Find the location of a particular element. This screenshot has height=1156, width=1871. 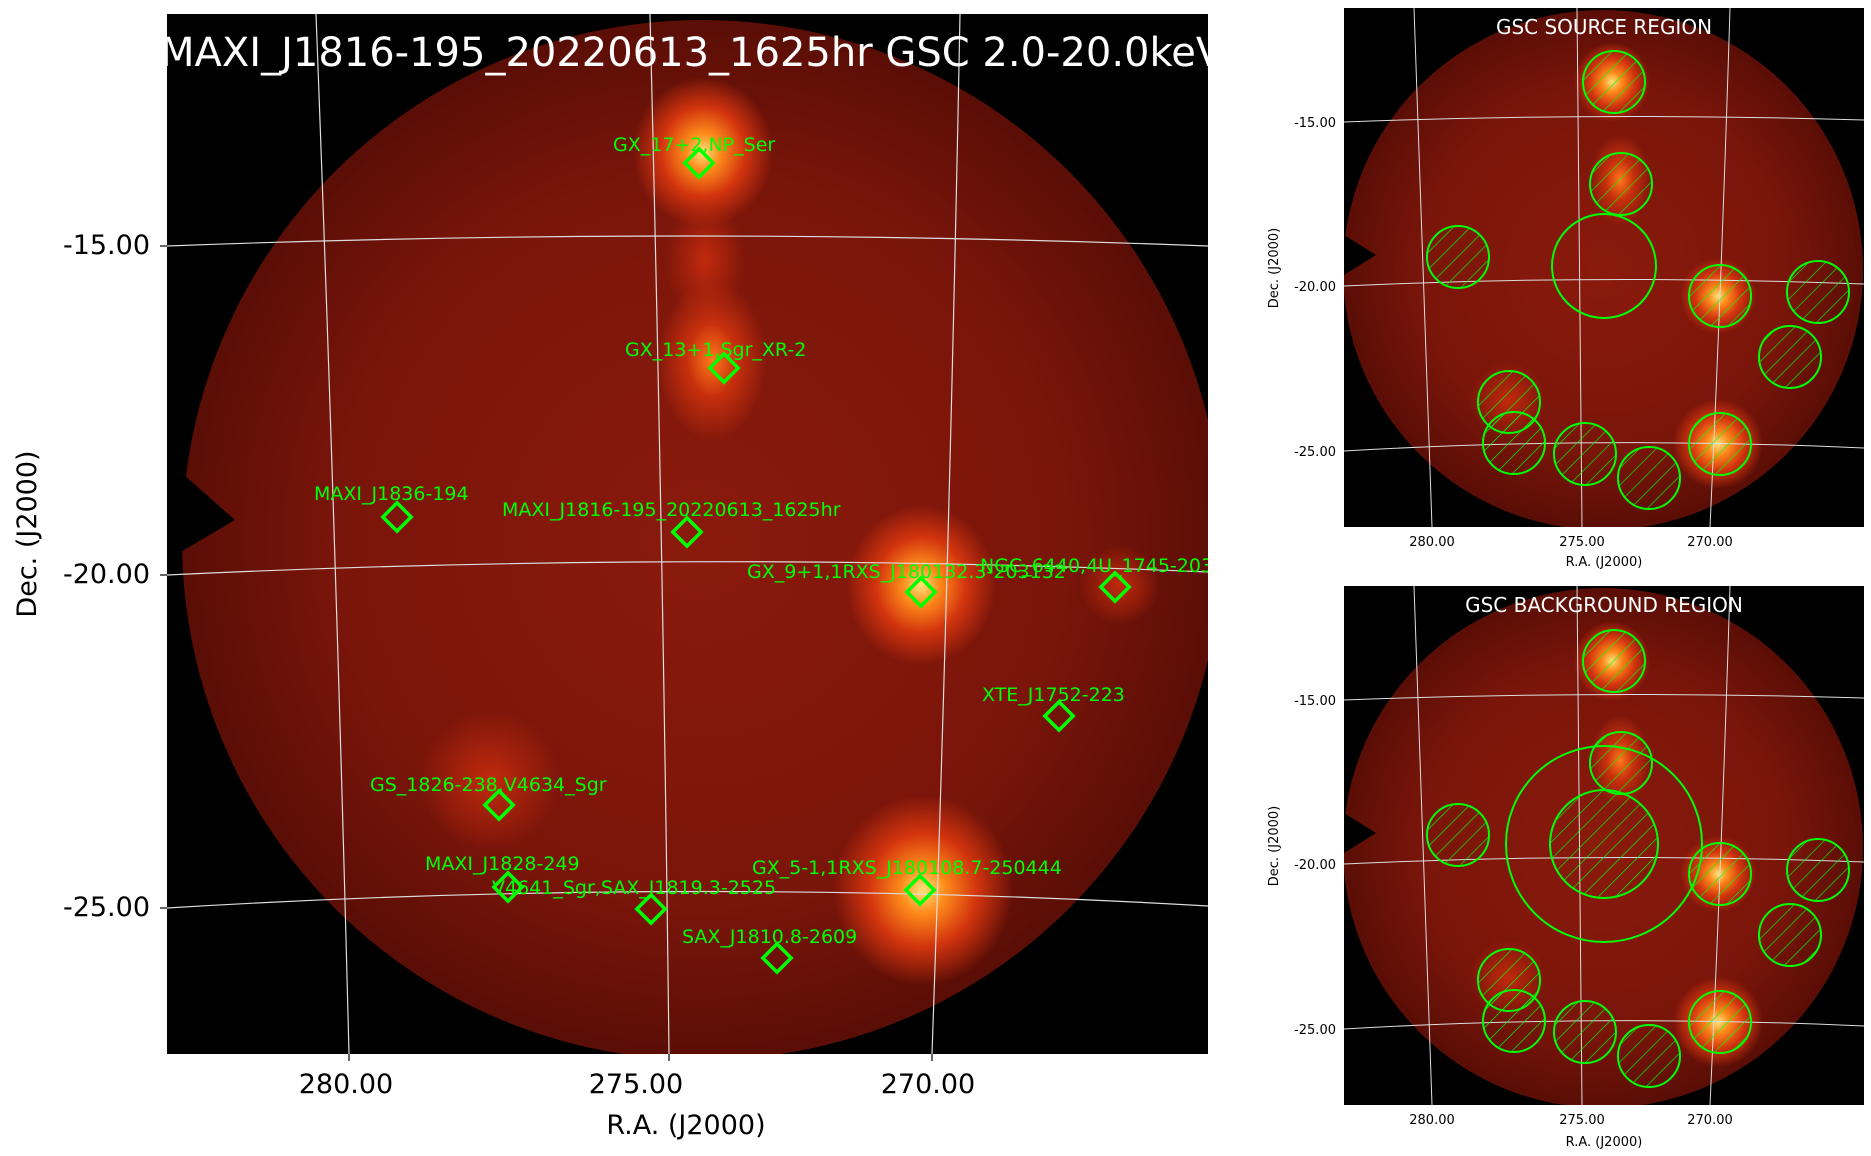

source-label: GX_17+2,NP_Ser is located at coordinates (694, 145).